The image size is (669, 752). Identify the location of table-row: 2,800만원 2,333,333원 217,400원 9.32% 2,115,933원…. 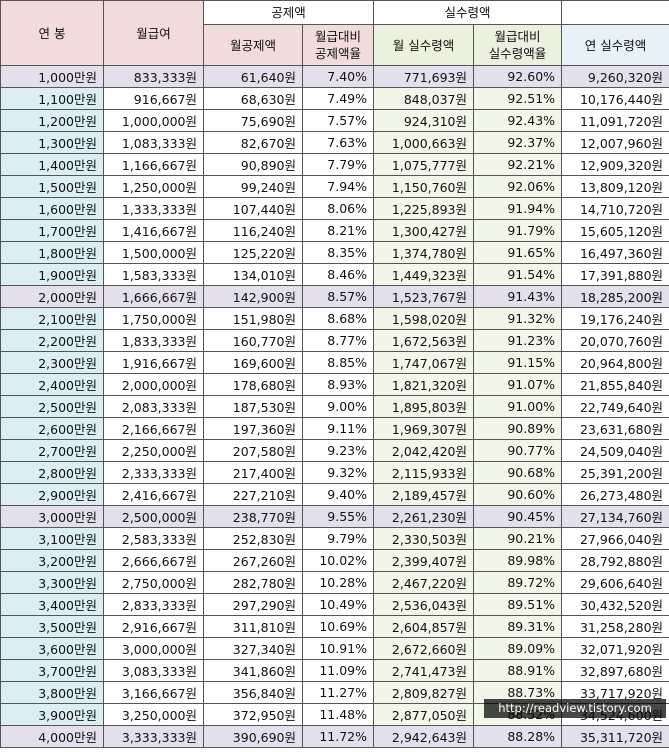
(334, 472).